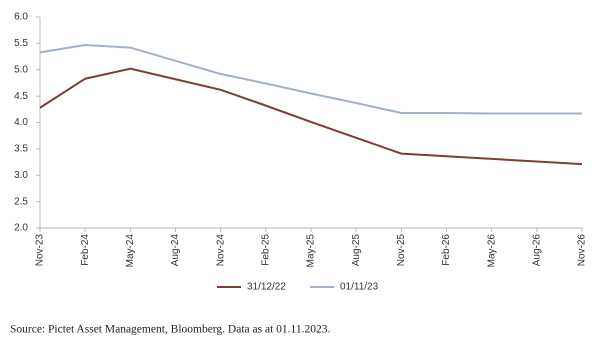 This screenshot has width=600, height=348. Describe the element at coordinates (40, 250) in the screenshot. I see `x-tick-label: Nov-23` at that location.